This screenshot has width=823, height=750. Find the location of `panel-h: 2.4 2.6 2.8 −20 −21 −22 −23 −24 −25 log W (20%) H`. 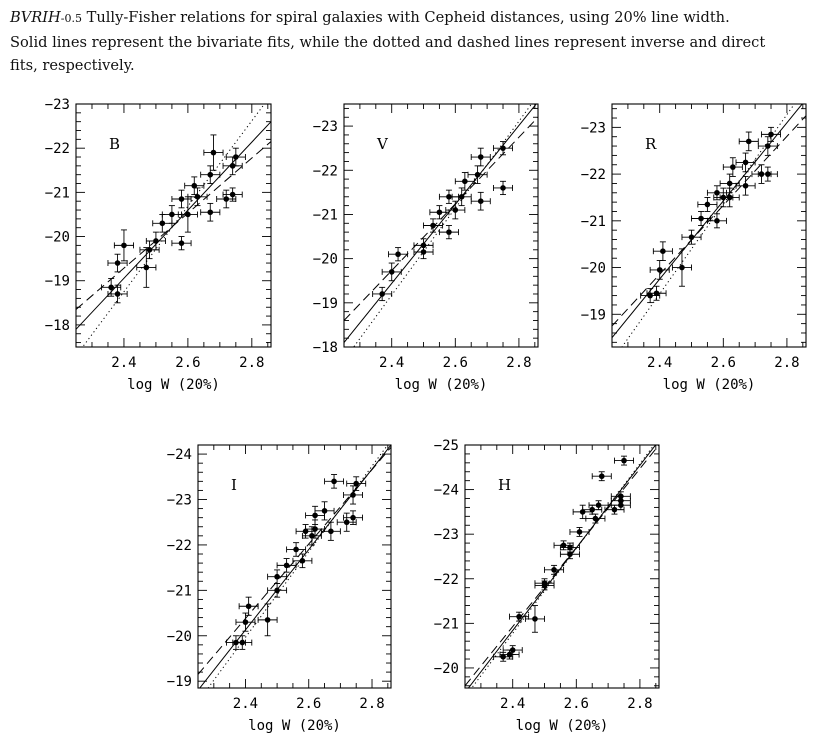

panel-h: 2.4 2.6 2.8 −20 −21 −22 −23 −24 −25 log W (20%) H is located at coordinates (547, 586).